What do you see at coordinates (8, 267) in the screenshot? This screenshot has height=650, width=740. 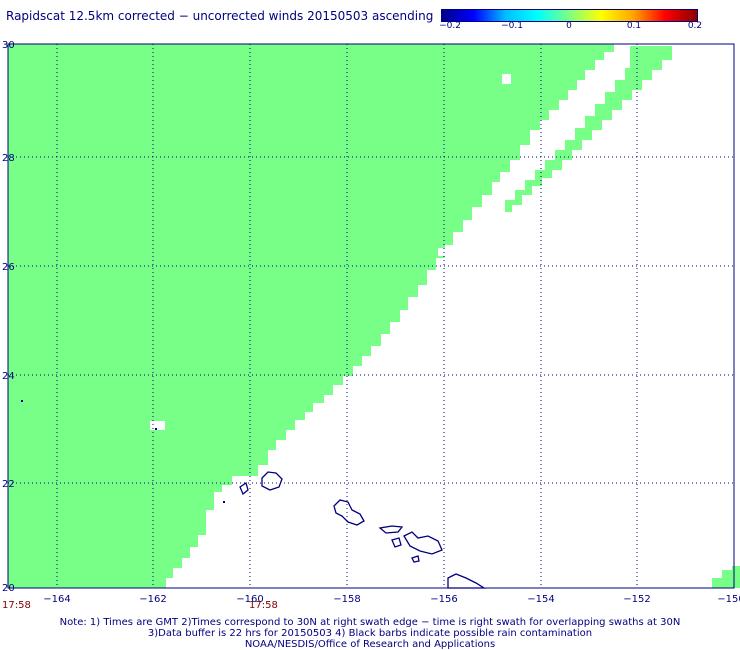 I see `lat-label: 26` at bounding box center [8, 267].